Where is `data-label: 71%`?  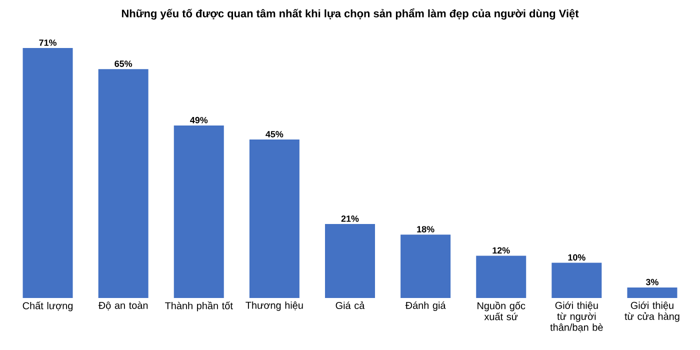
data-label: 71% is located at coordinates (48, 43).